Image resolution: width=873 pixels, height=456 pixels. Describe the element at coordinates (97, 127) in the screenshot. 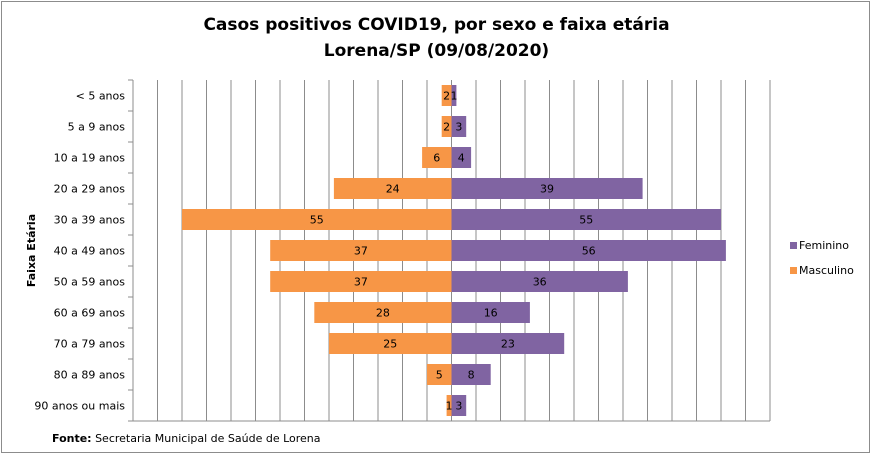

I see `category-label: 5 a 9 anos` at that location.